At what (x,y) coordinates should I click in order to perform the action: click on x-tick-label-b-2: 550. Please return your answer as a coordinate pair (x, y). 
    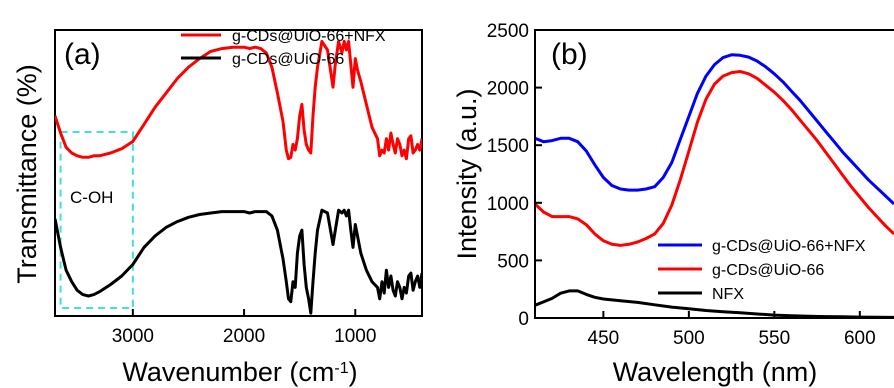
    Looking at the image, I should click on (774, 338).